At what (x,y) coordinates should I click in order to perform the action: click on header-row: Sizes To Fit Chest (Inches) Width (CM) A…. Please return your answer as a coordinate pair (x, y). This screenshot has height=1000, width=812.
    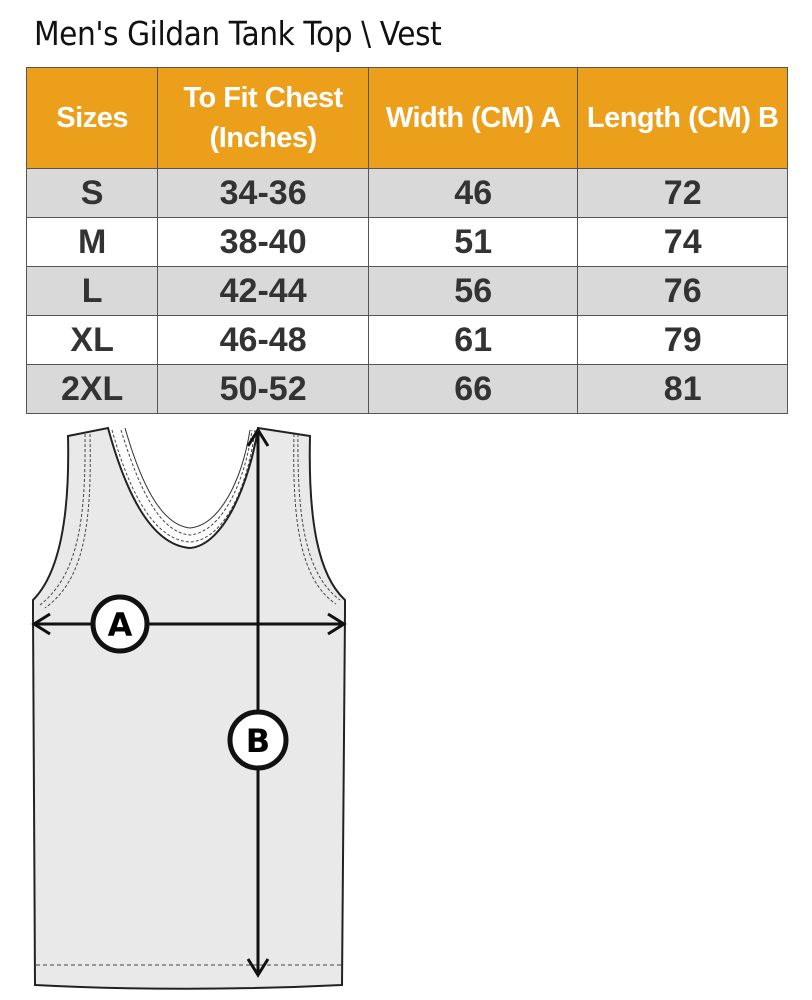
    Looking at the image, I should click on (406, 118).